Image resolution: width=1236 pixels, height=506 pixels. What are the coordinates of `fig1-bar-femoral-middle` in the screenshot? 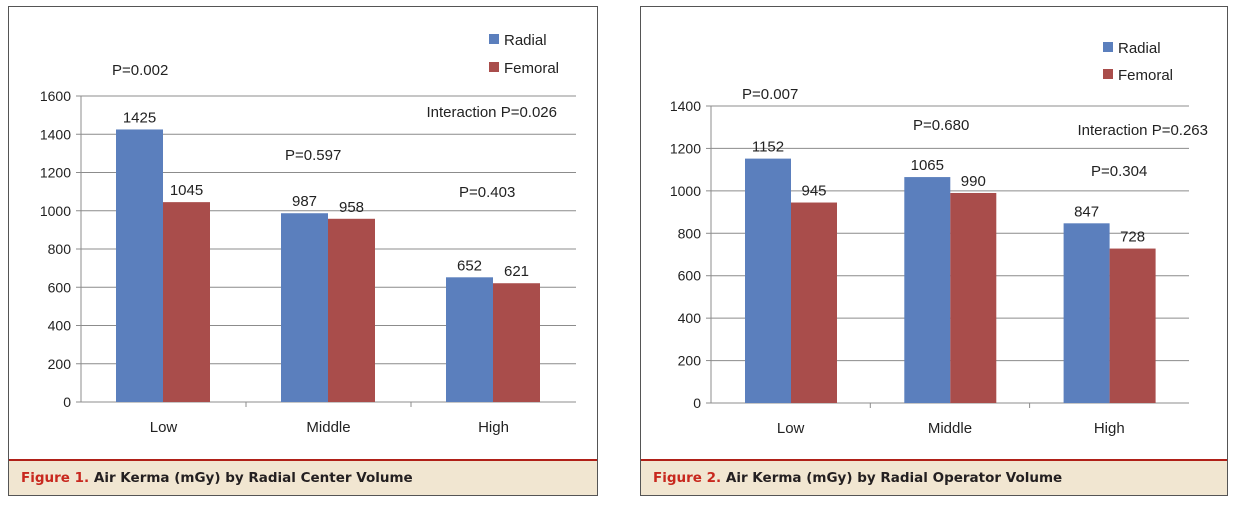 It's located at (351, 310).